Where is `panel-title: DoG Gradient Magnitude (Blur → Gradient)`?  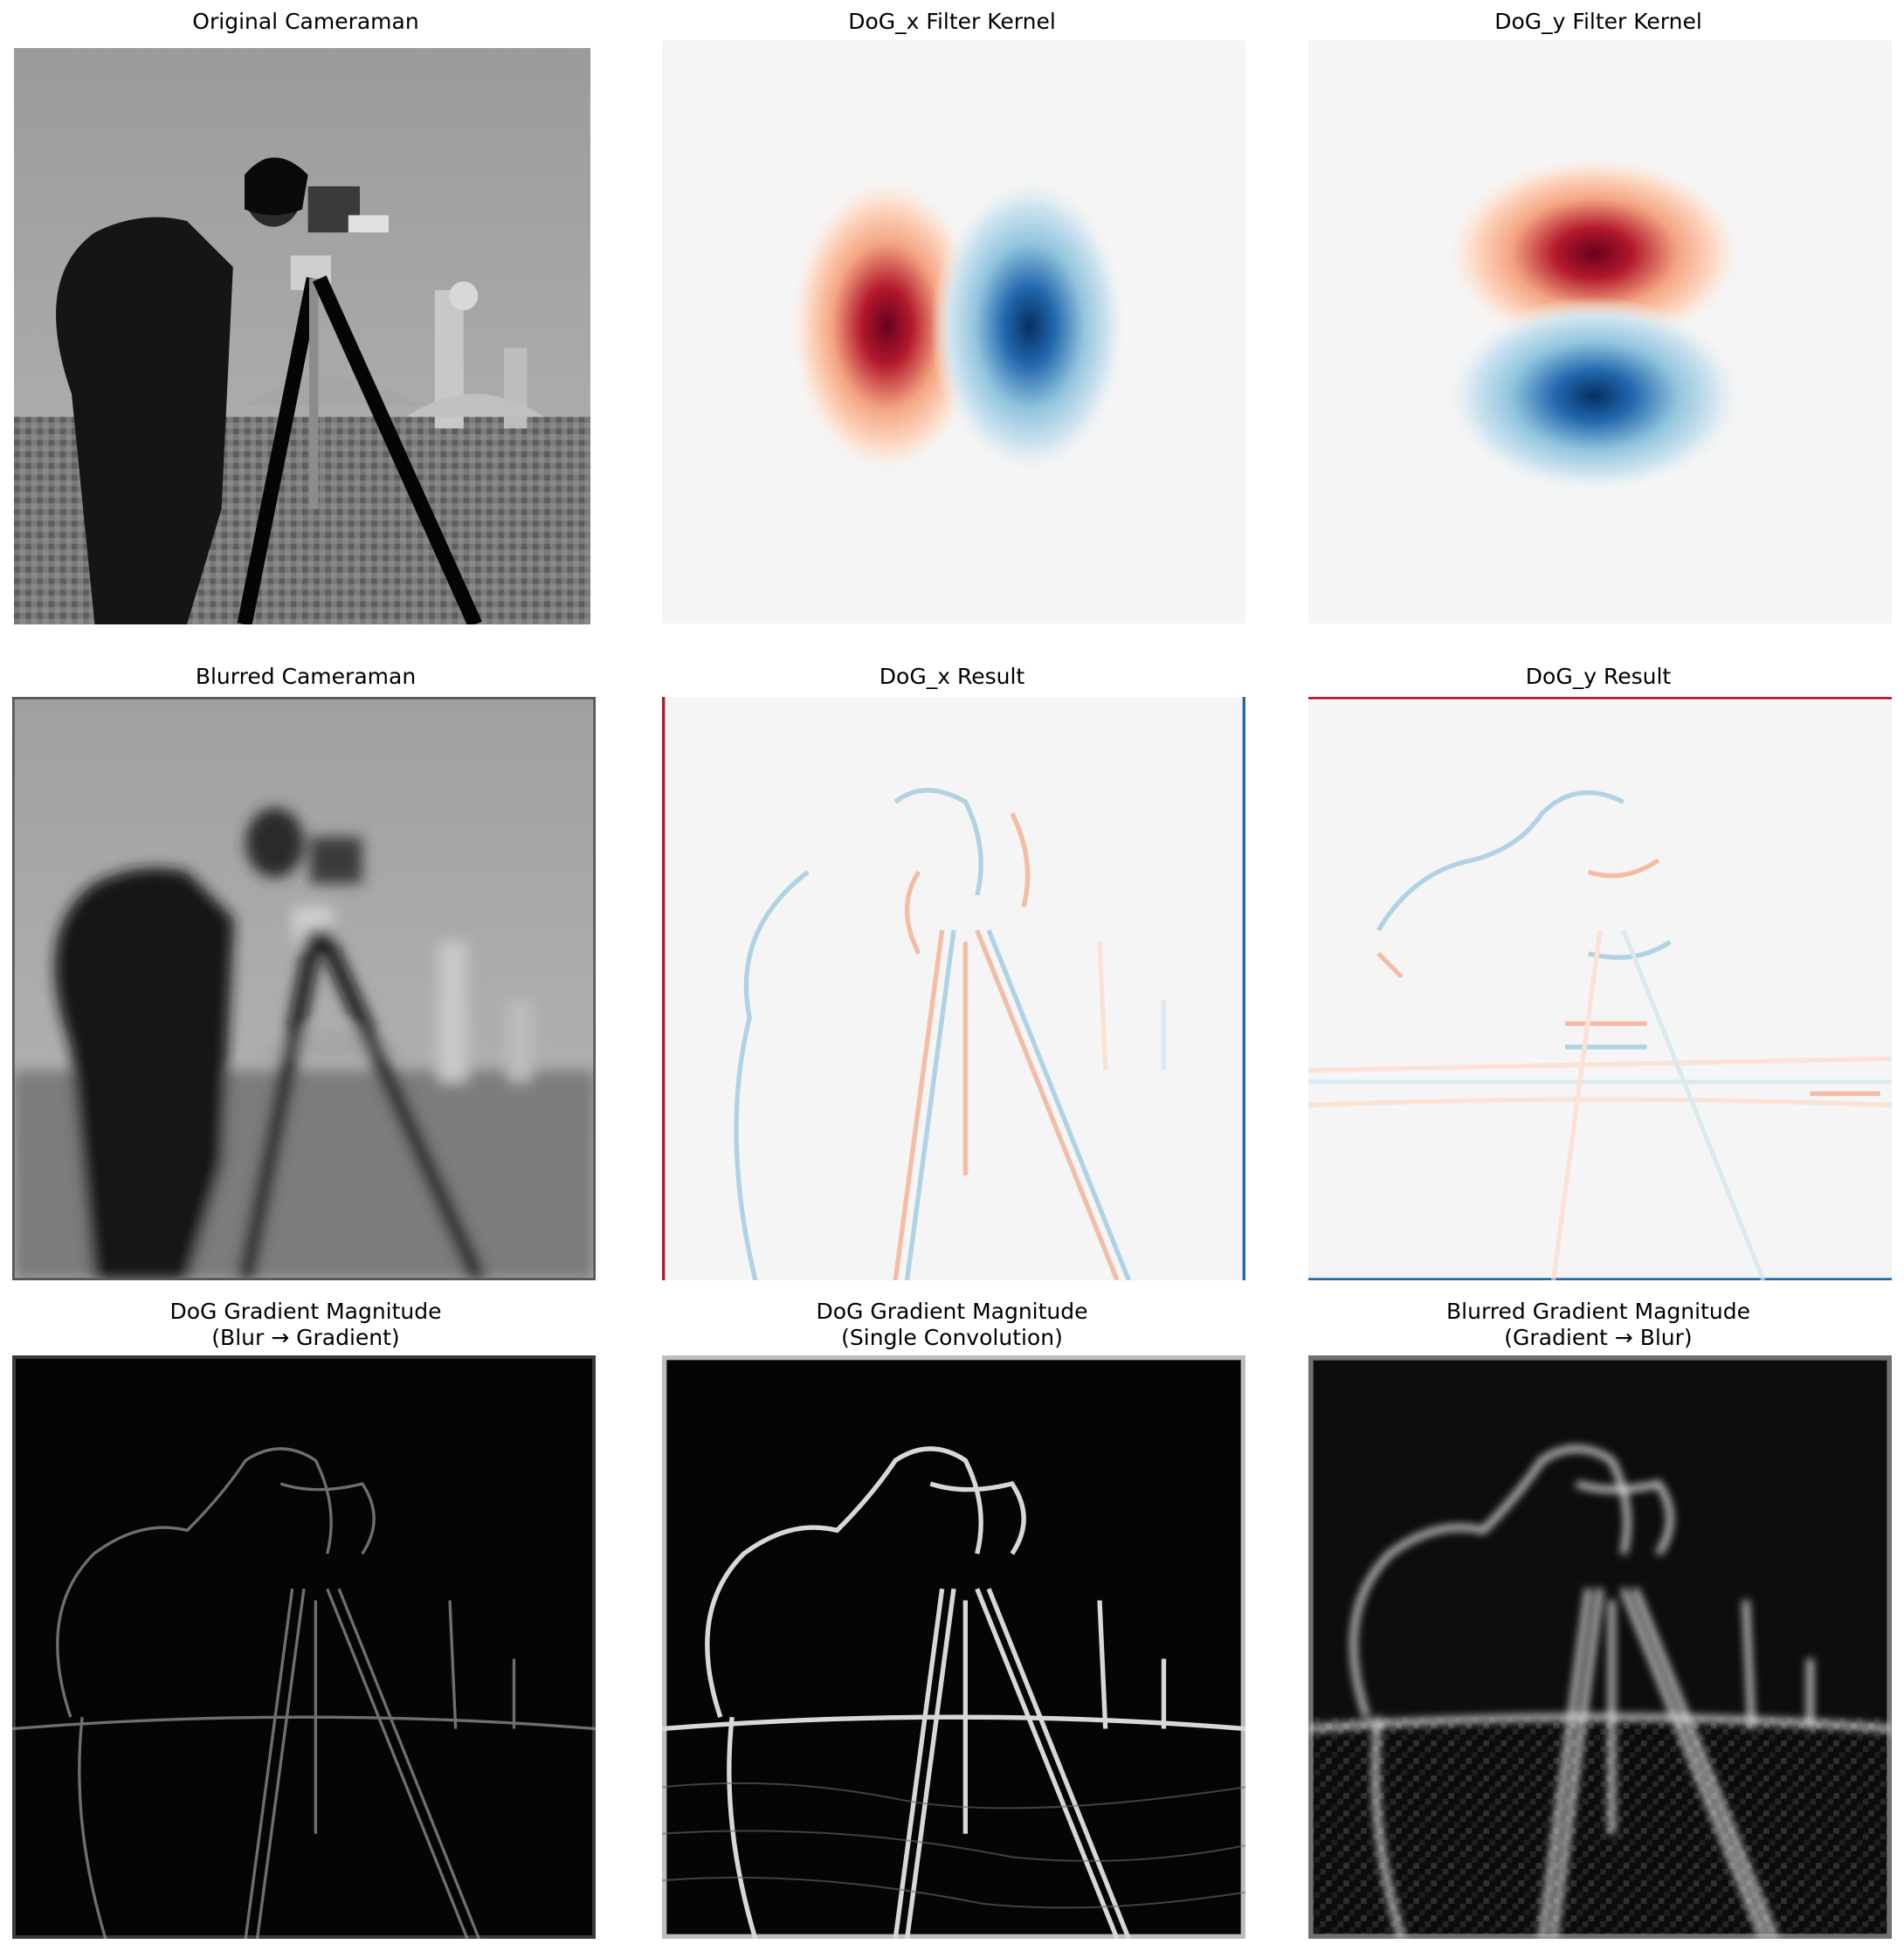 panel-title: DoG Gradient Magnitude (Blur → Gradient) is located at coordinates (305, 1325).